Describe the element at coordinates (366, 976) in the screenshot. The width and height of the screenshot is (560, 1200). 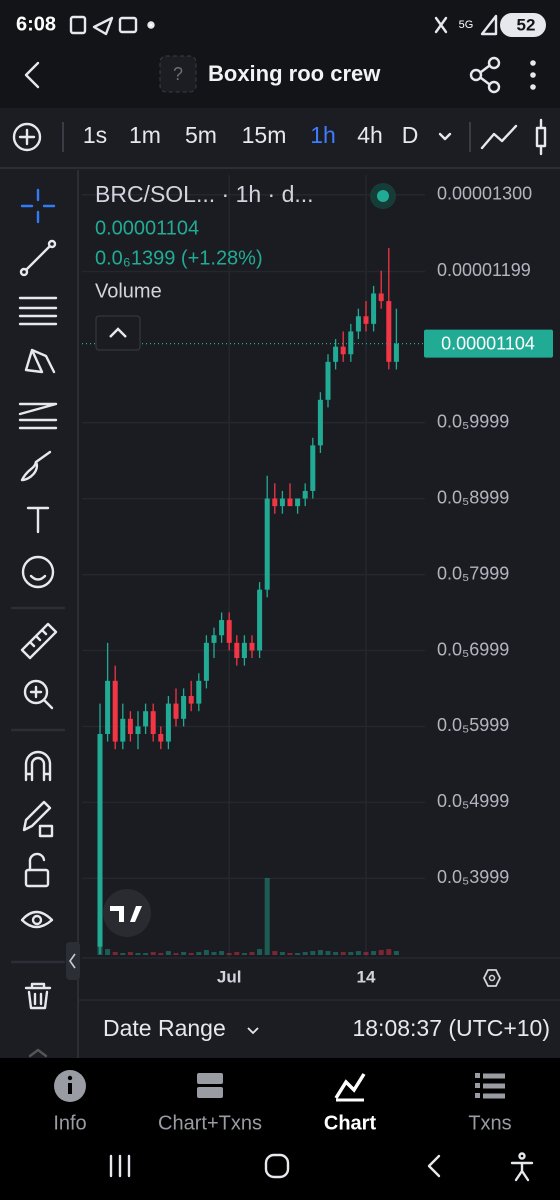
I see `x-tick-label: 14` at that location.